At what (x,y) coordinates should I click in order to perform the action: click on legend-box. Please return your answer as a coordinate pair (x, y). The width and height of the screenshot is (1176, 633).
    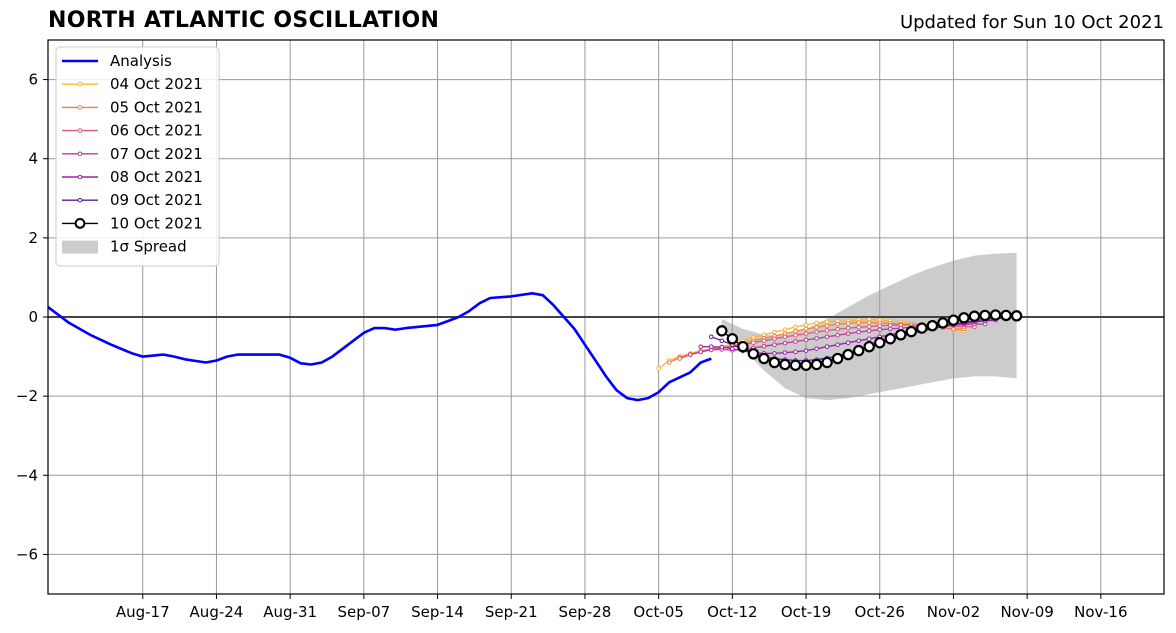
    Looking at the image, I should click on (137, 156).